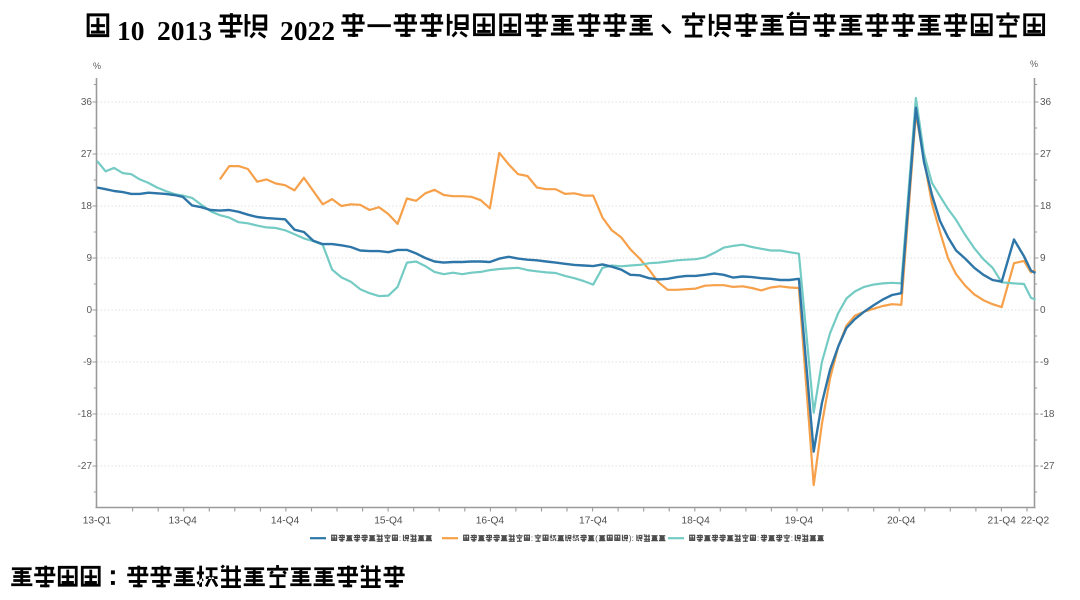 The image size is (1080, 600). I want to click on svg-text: 16-Q4, so click(490, 521).